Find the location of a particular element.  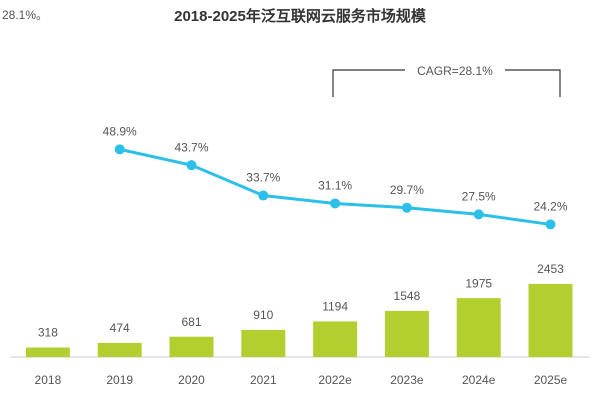

bar-value-label: 1975 is located at coordinates (478, 283).